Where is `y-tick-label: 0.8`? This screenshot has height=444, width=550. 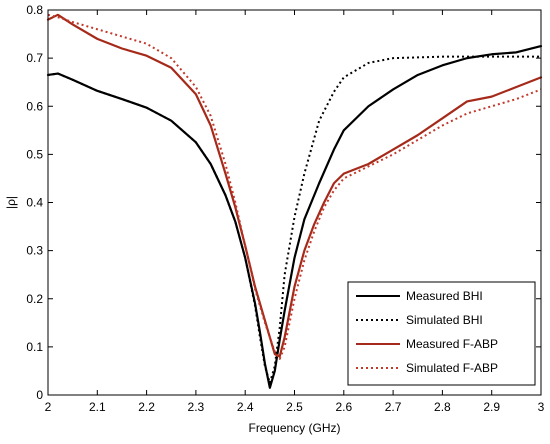
y-tick-label: 0.8 is located at coordinates (34, 10).